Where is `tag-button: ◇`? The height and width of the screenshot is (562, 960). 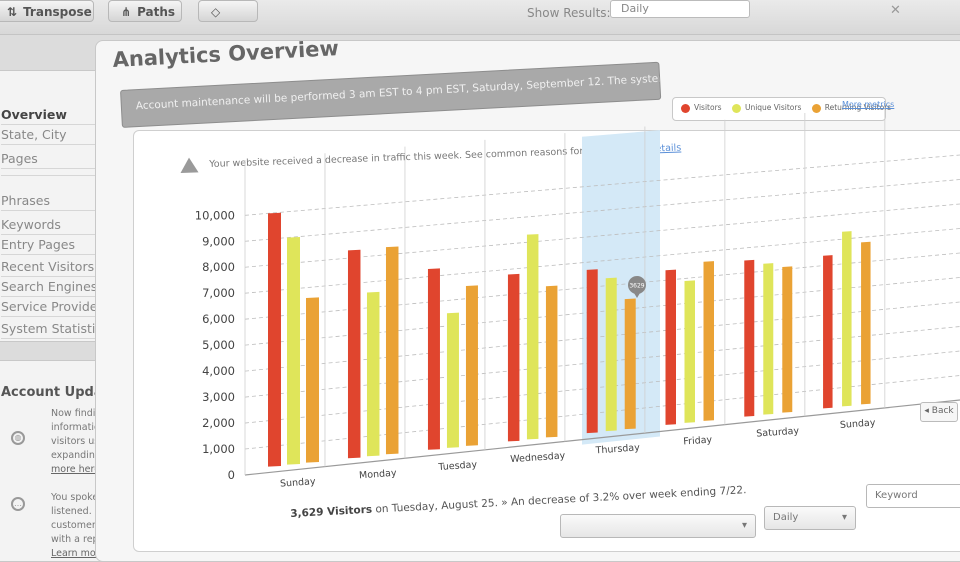 tag-button: ◇ is located at coordinates (228, 11).